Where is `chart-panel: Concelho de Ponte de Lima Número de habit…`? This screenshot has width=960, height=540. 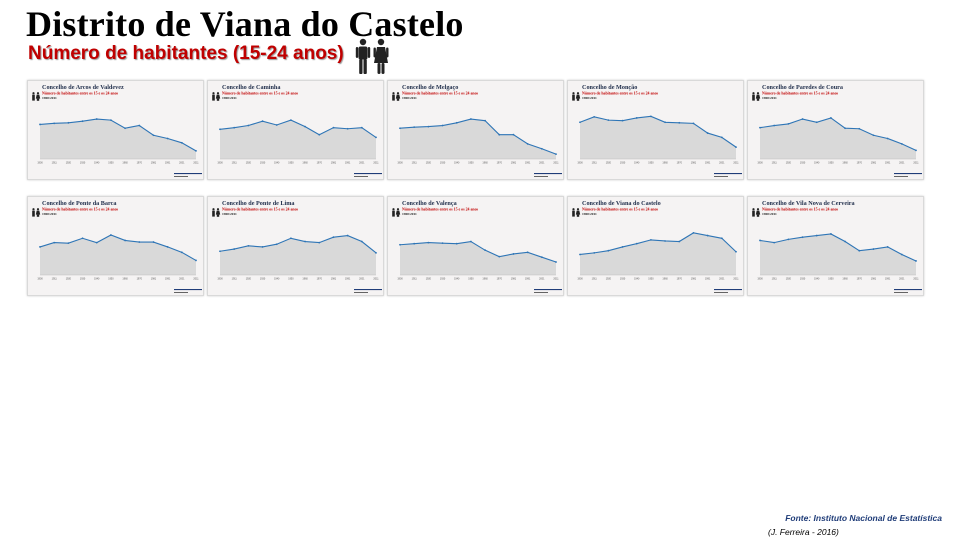 chart-panel: Concelho de Ponte de Lima Número de habit… is located at coordinates (295, 246).